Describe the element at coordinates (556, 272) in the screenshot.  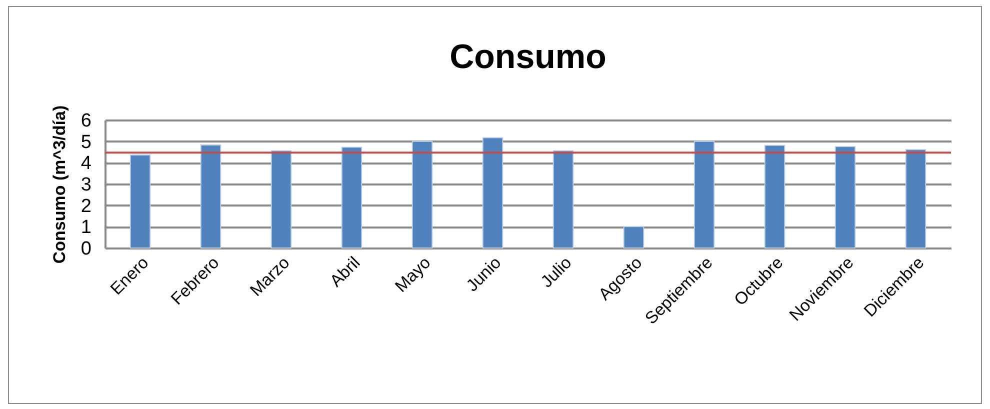
I see `x-tick-label: Julio` at that location.